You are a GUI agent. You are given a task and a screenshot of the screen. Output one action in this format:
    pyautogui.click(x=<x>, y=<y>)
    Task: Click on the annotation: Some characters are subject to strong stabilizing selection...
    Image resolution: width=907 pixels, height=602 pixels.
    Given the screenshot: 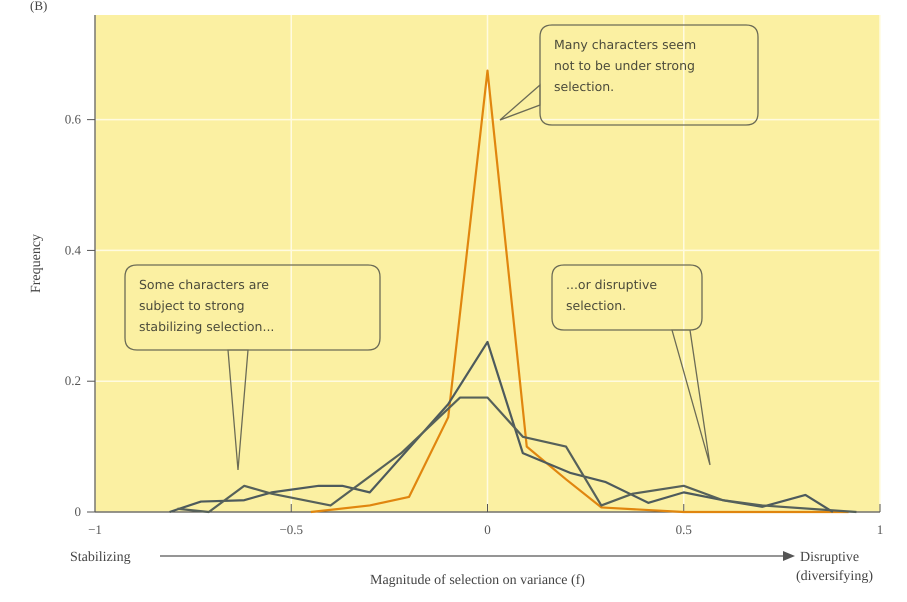 What is the action you would take?
    pyautogui.click(x=206, y=305)
    